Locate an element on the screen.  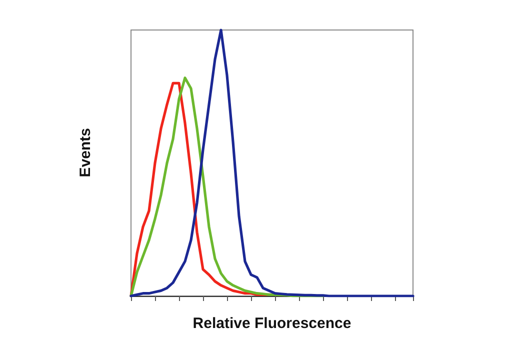
x-axis-title: Relative Fluorescence is located at coordinates (272, 323).